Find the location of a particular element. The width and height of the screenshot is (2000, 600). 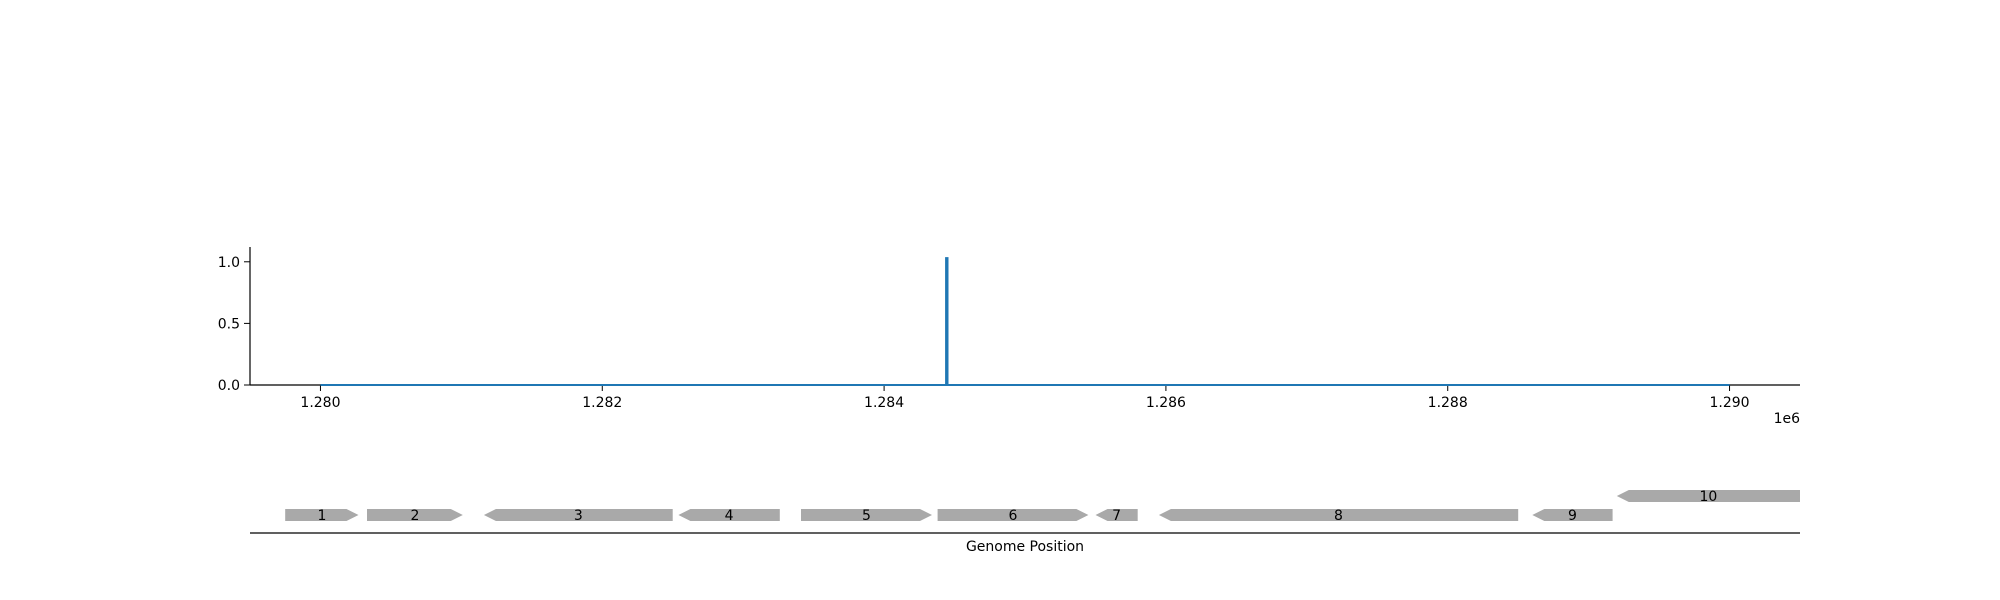

gene-label: 7 is located at coordinates (1116, 516).